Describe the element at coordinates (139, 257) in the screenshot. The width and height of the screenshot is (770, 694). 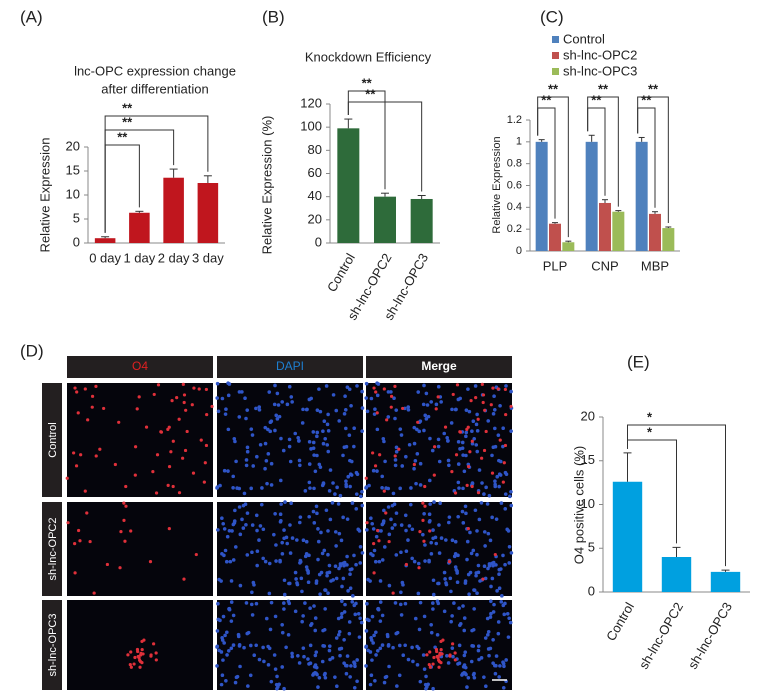
I see `x-tick-label: 1 day` at that location.